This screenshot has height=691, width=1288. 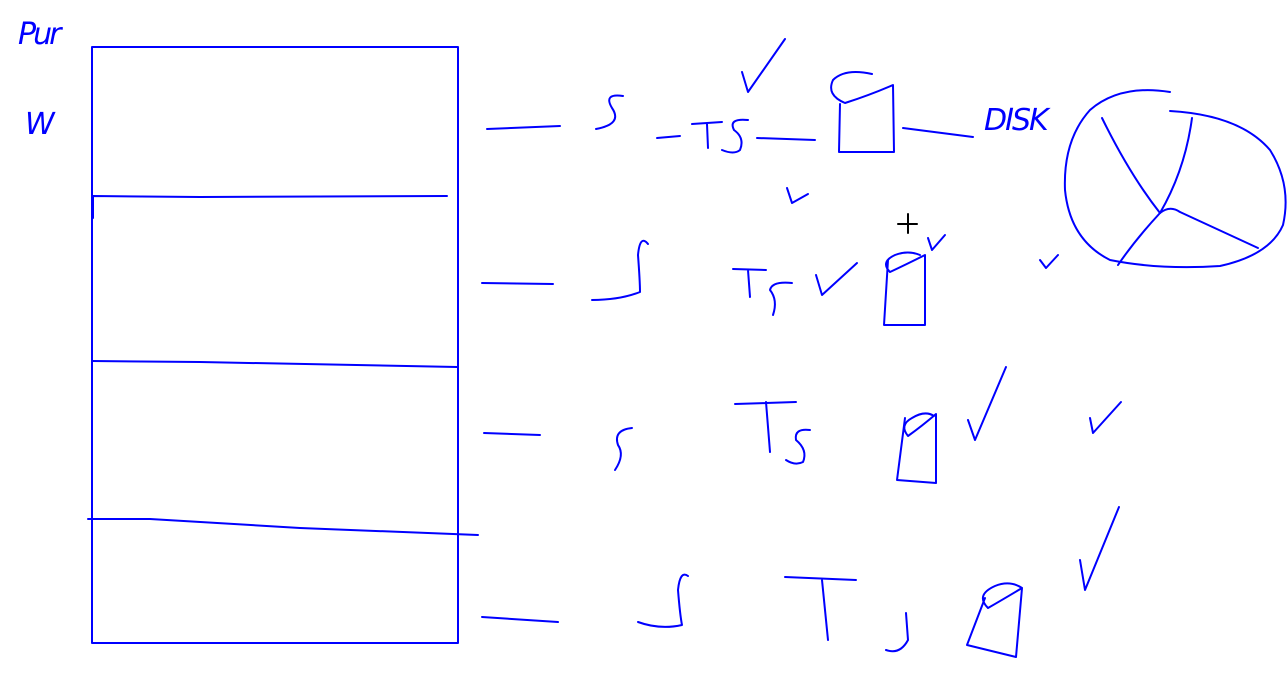 I want to click on row-1-connector, so click(x=786, y=139).